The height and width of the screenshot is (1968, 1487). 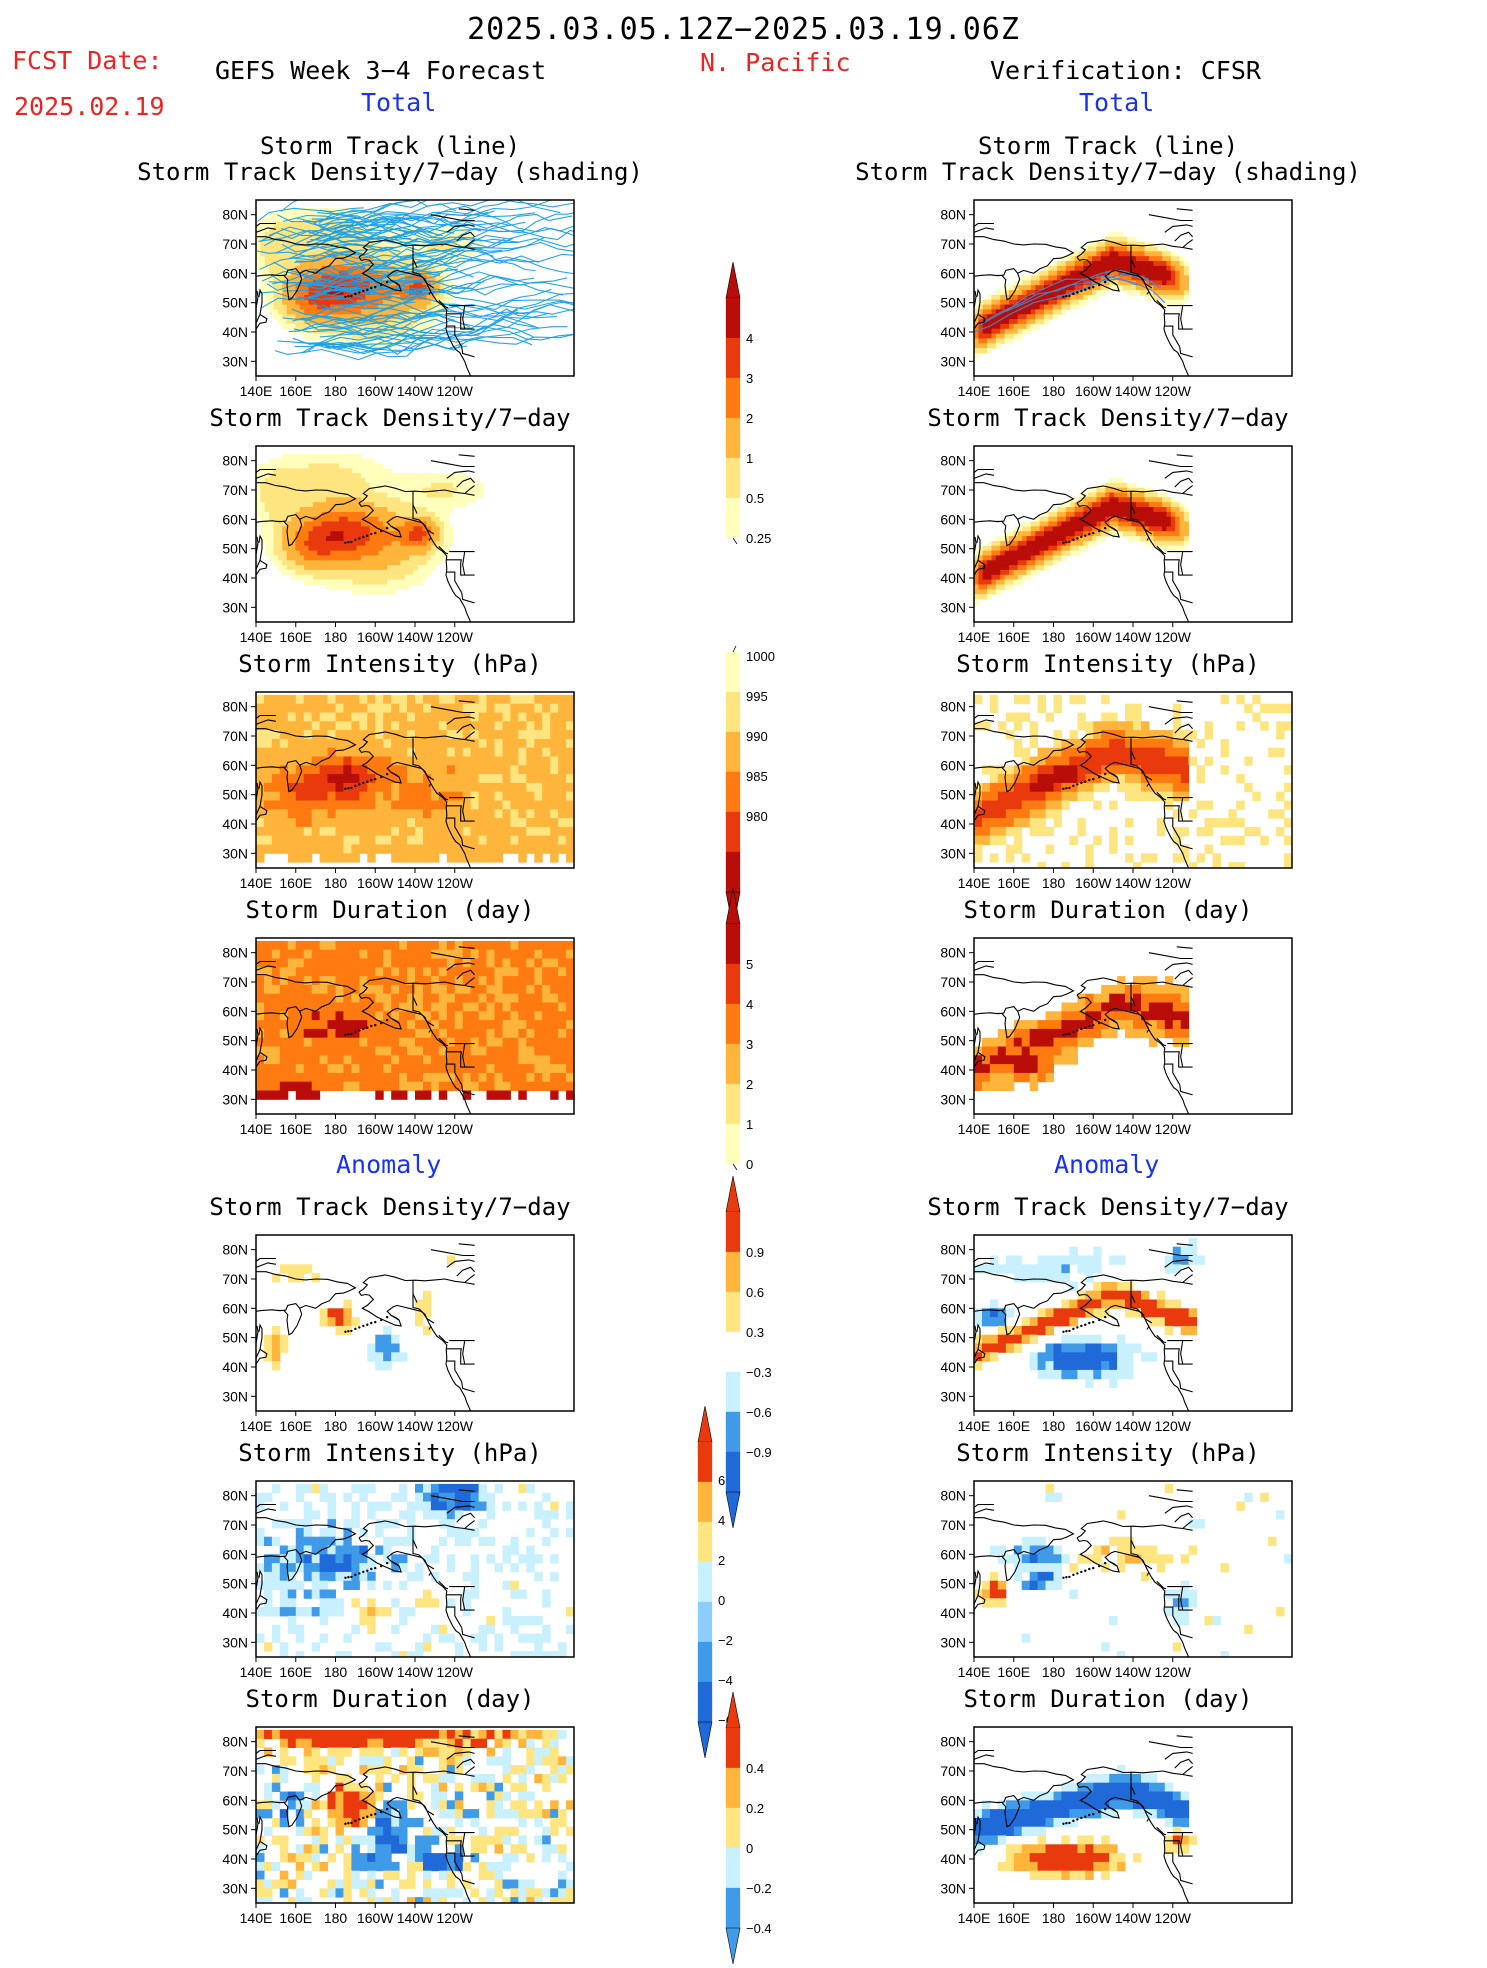 I want to click on colorbar-tick-label: 0.9, so click(x=755, y=1252).